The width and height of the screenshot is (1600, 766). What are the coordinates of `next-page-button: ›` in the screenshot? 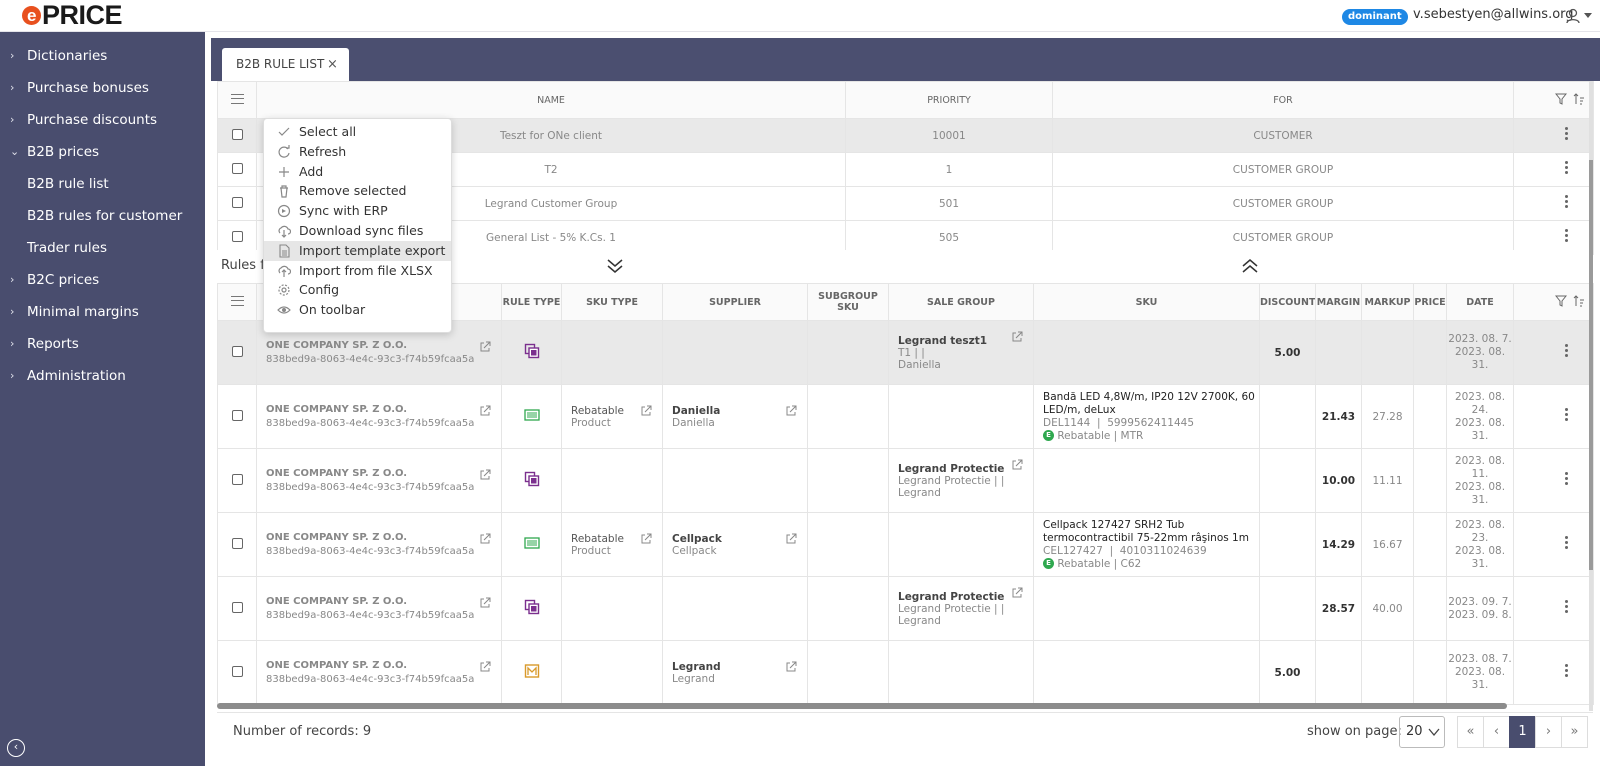 It's located at (1548, 732).